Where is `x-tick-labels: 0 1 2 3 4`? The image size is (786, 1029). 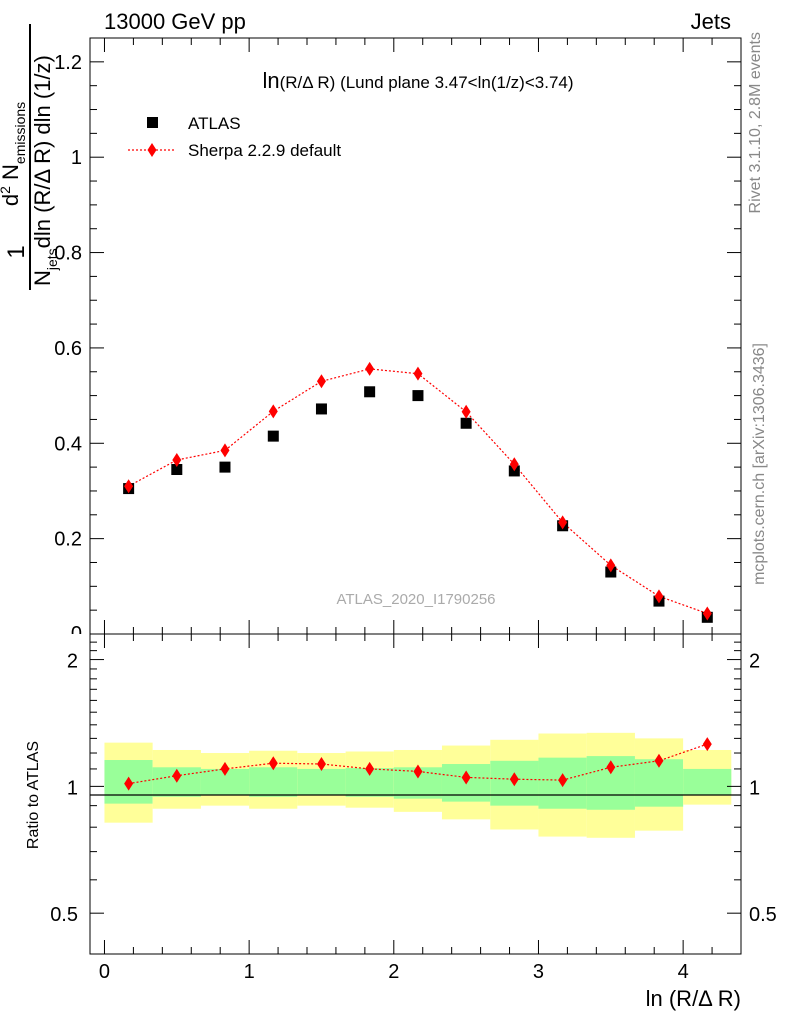
x-tick-labels: 0 1 2 3 4 is located at coordinates (394, 972).